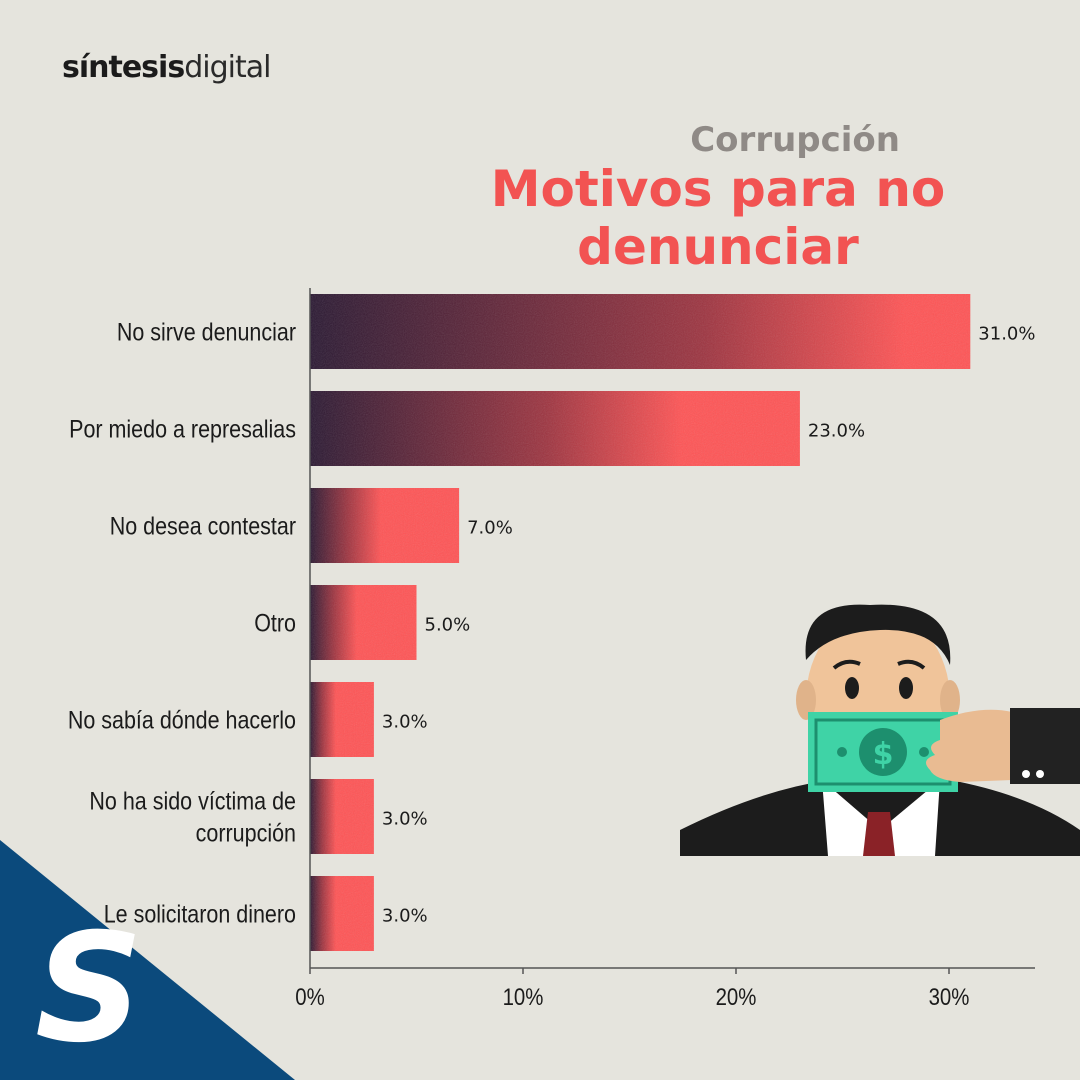 Image resolution: width=1080 pixels, height=1080 pixels. What do you see at coordinates (736, 996) in the screenshot?
I see `x-tick-label-2: 20%` at bounding box center [736, 996].